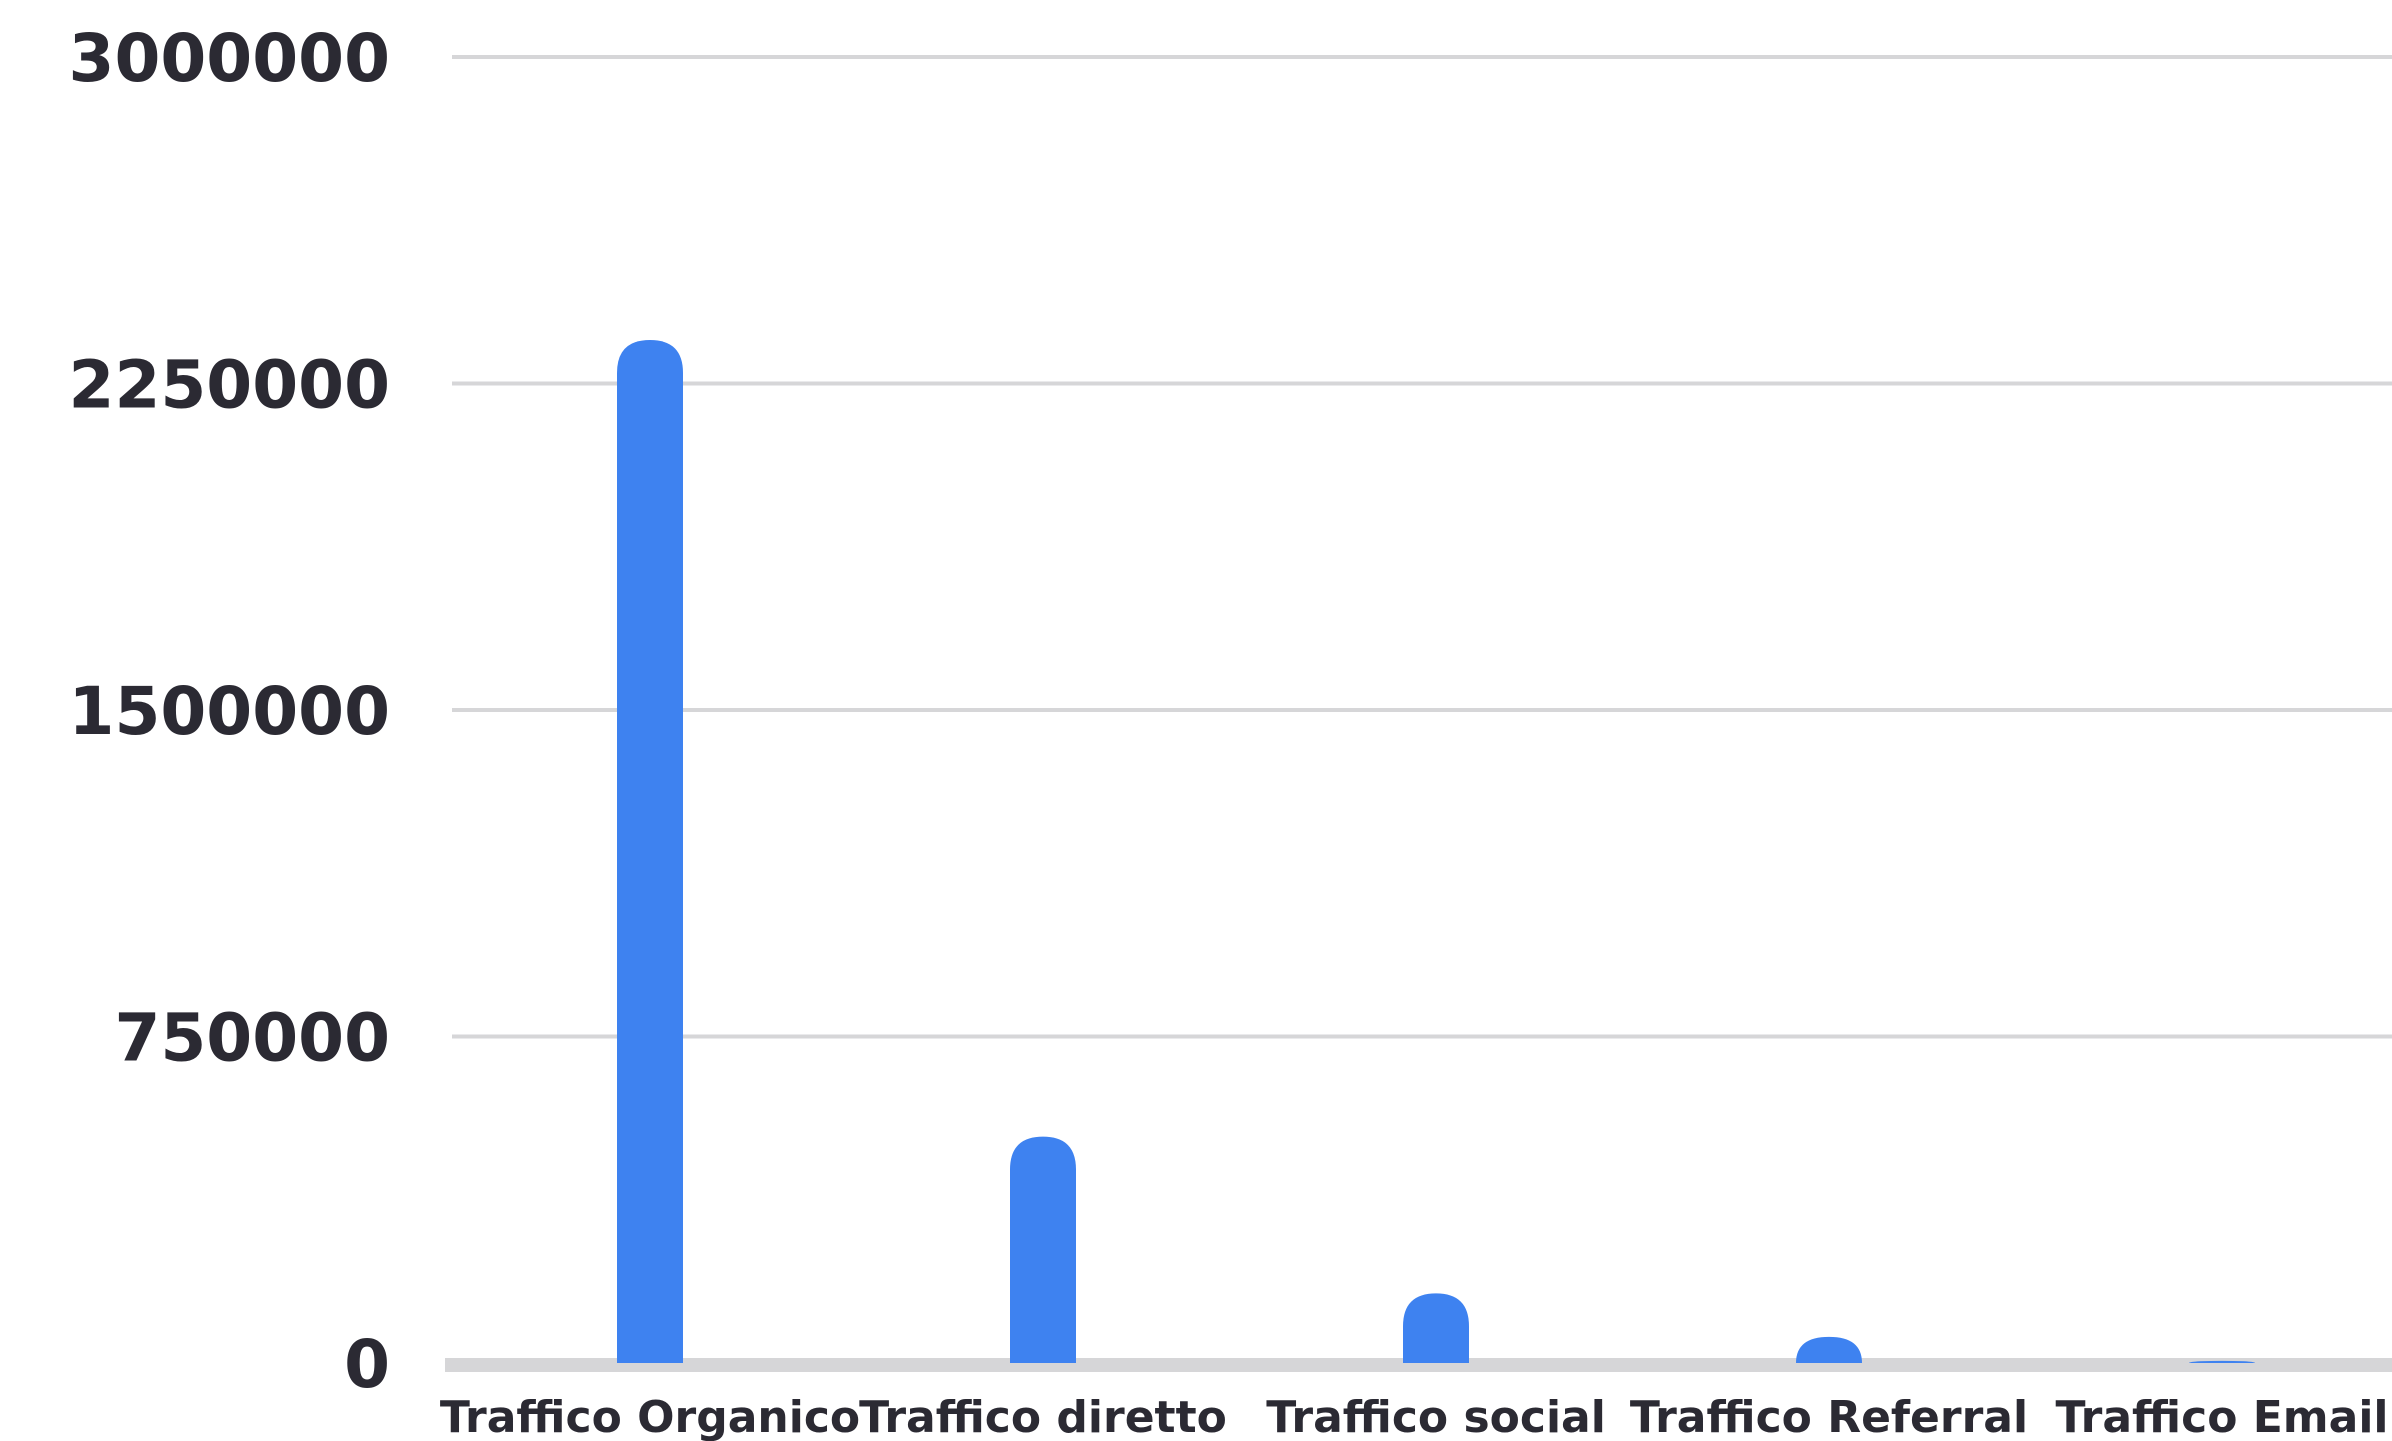 The width and height of the screenshot is (2392, 1441). I want to click on bar-traffico-referral, so click(1829, 1349).